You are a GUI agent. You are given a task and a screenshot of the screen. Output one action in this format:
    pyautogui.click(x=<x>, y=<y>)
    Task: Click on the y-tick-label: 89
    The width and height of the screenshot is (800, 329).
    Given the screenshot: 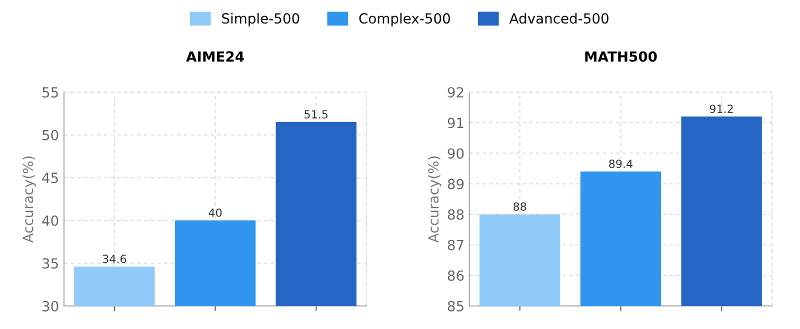 What is the action you would take?
    pyautogui.click(x=456, y=184)
    